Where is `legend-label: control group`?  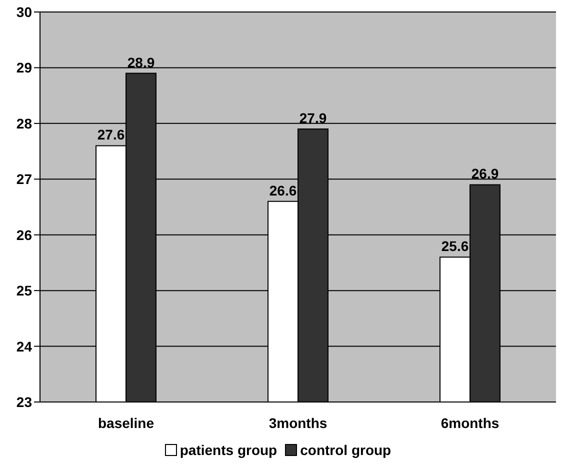
legend-label: control group is located at coordinates (346, 450).